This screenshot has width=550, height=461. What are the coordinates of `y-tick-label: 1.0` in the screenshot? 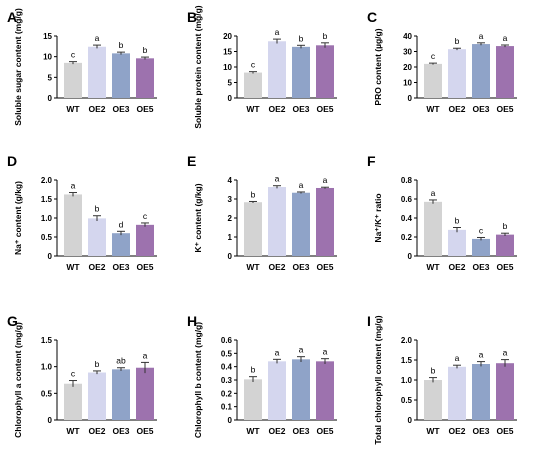 It's located at (407, 380).